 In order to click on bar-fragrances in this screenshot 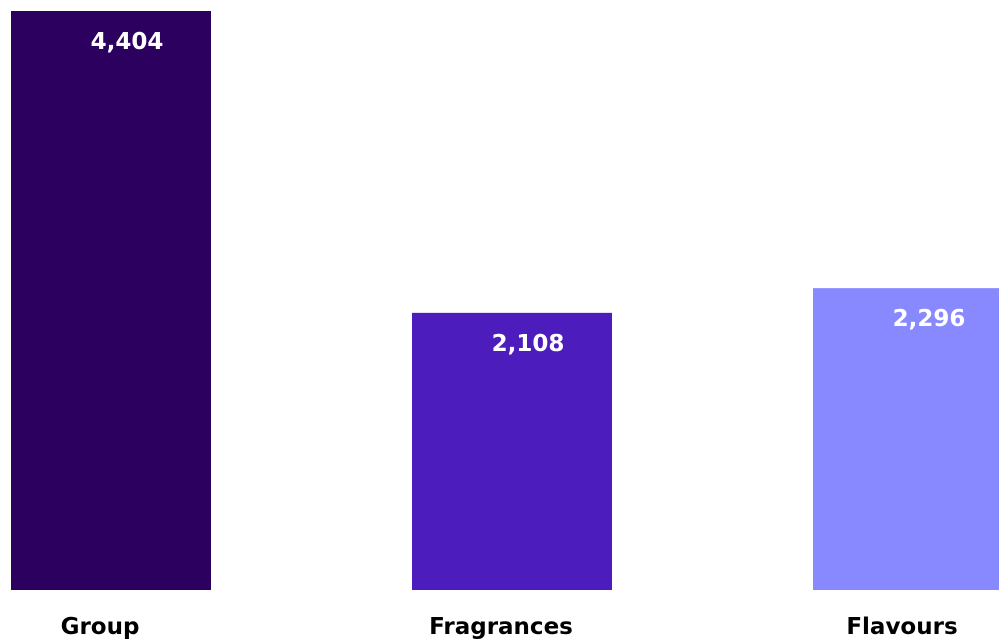, I will do `click(512, 451)`.